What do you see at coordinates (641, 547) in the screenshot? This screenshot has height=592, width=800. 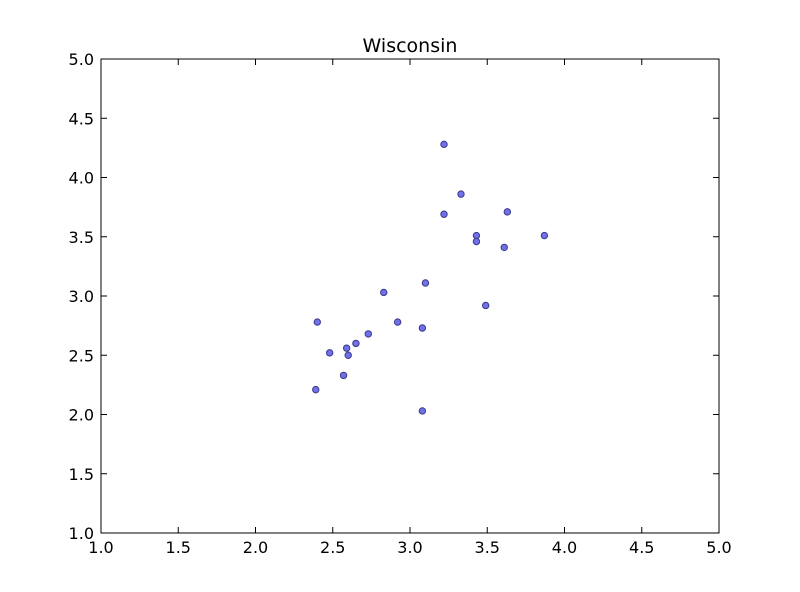 I see `x-tick-label: 4.5` at bounding box center [641, 547].